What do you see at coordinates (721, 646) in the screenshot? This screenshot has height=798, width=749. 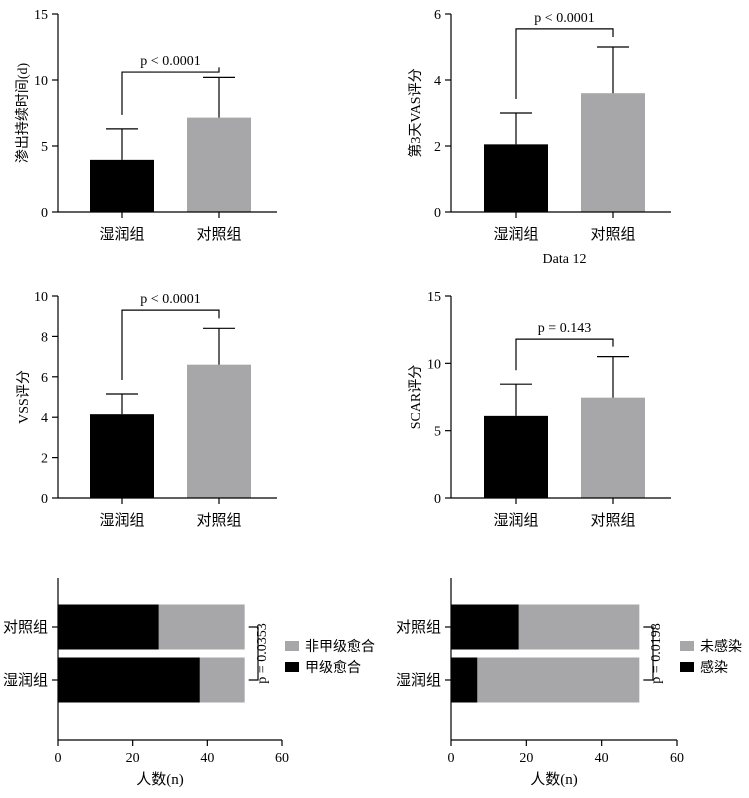 I see `legend-label: 未感染` at bounding box center [721, 646].